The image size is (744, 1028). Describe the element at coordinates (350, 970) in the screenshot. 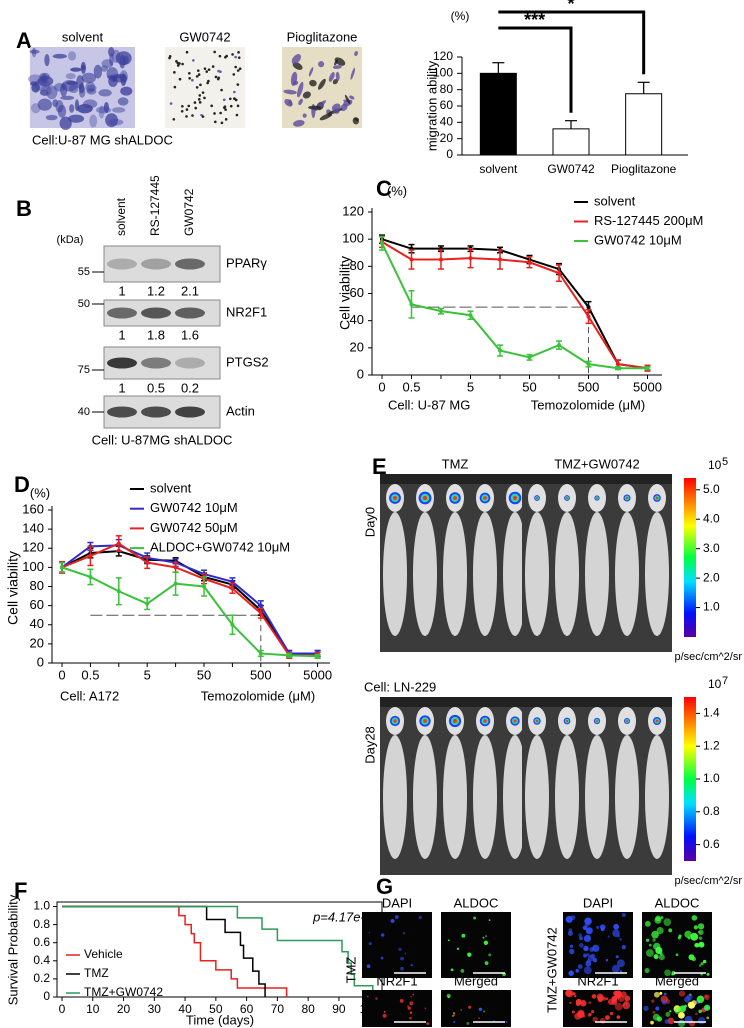

I see `condition-label: TMZ` at that location.